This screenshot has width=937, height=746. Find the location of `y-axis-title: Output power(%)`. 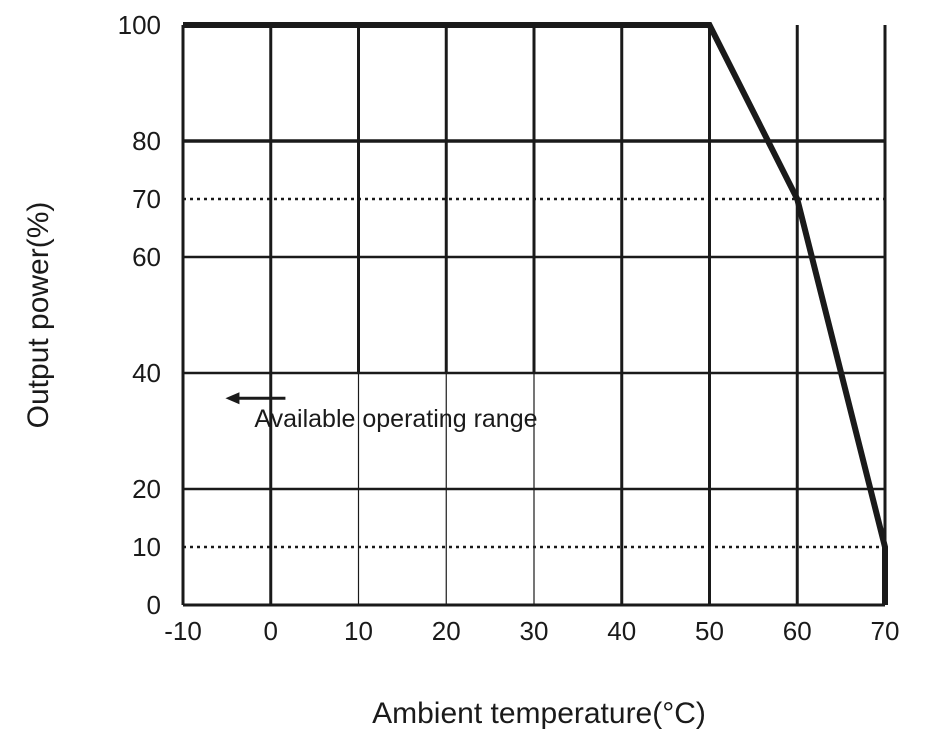

y-axis-title: Output power(%) is located at coordinates (38, 315).